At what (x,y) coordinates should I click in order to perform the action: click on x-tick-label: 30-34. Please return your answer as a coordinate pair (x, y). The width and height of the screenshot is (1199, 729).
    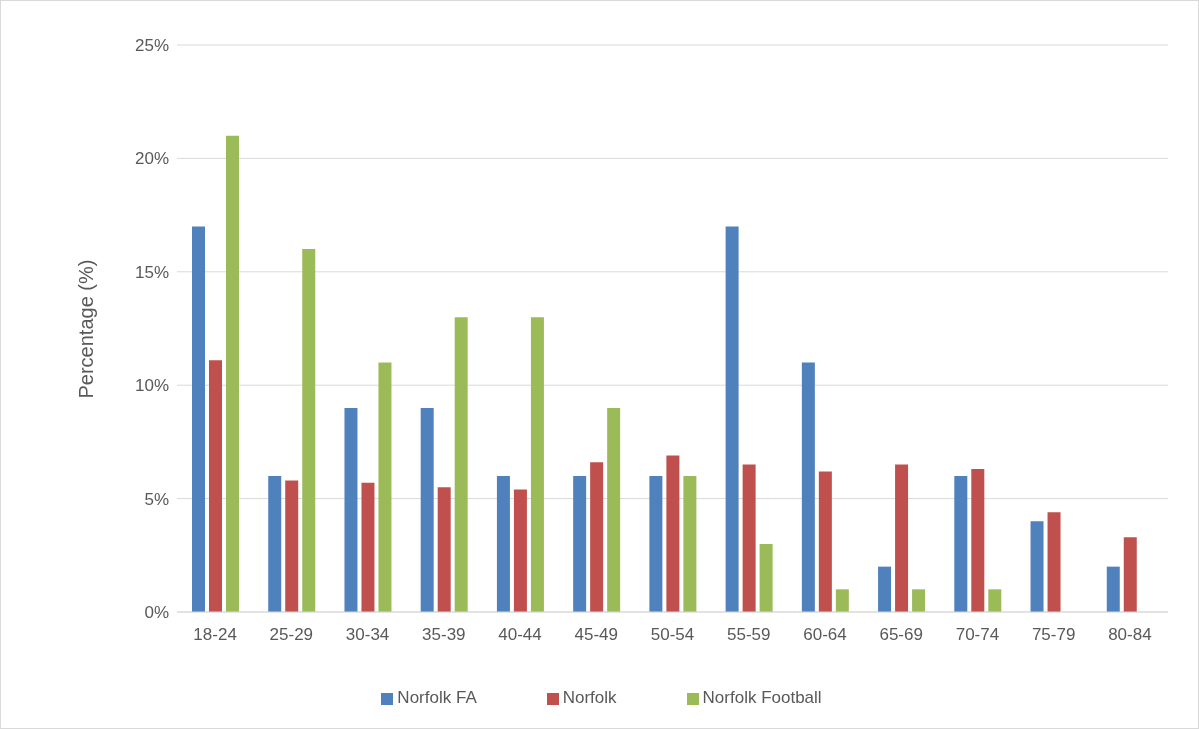
    Looking at the image, I should click on (367, 635).